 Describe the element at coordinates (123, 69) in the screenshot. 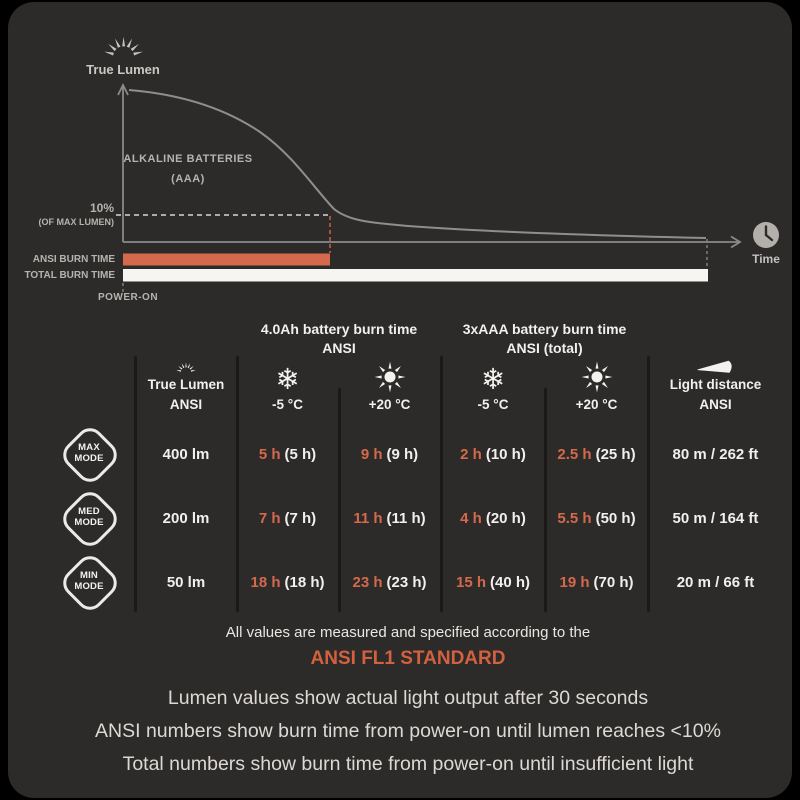

I see `y-axis-label: True Lumen` at that location.